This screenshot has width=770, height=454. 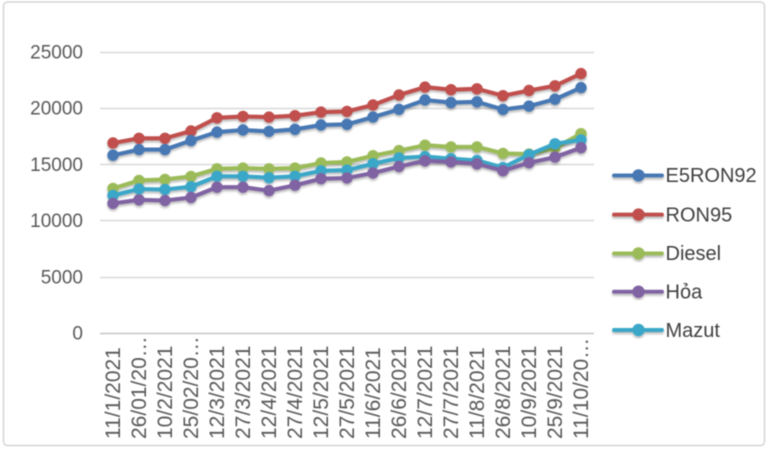 What do you see at coordinates (321, 392) in the screenshot?
I see `svg-text: 12/5/2021` at bounding box center [321, 392].